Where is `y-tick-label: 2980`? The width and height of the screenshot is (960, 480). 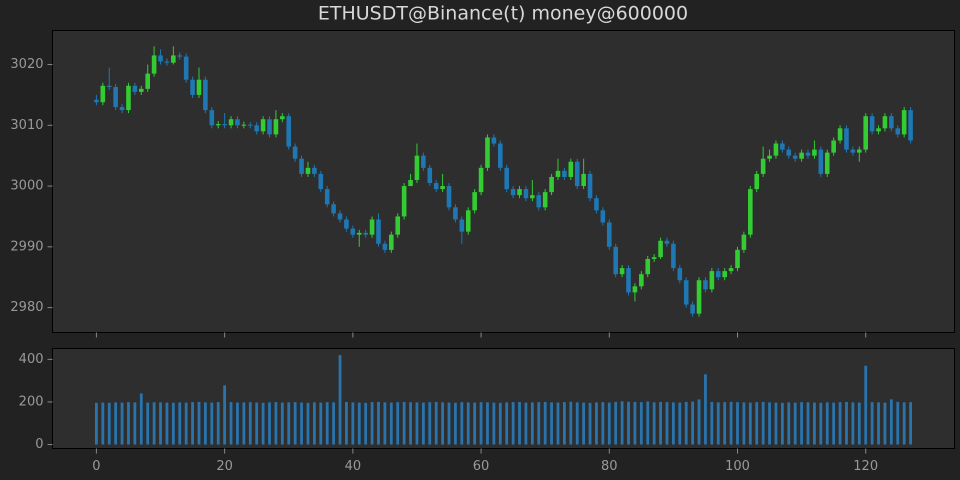
y-tick-label: 2980 is located at coordinates (26, 307).